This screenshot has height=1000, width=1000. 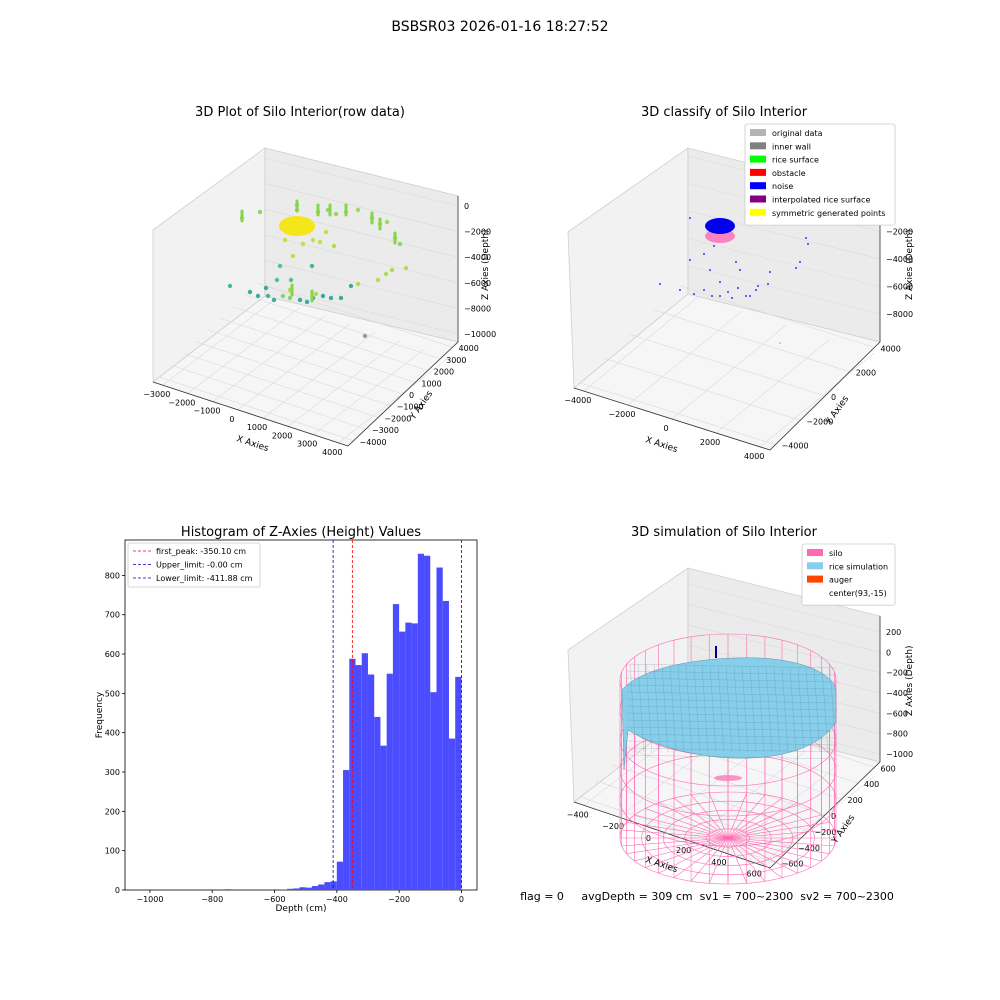 What do you see at coordinates (212, 899) in the screenshot?
I see `hist-xtick: −800` at bounding box center [212, 899].